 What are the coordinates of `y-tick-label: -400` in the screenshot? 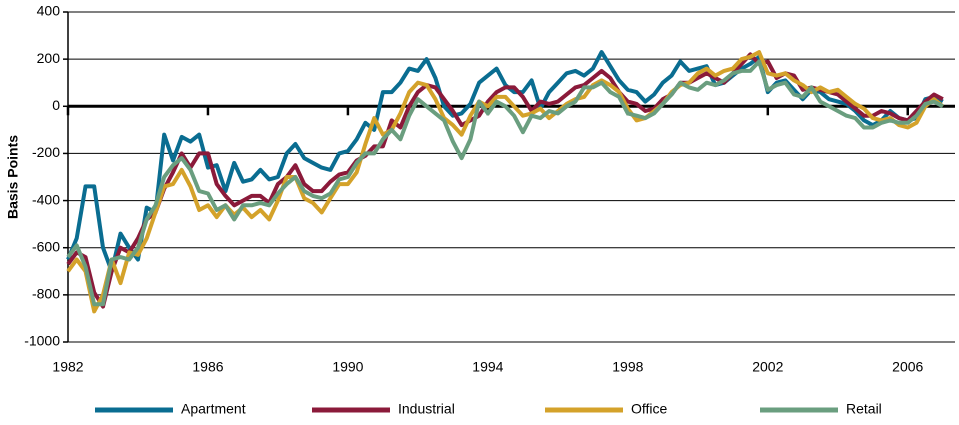 It's located at (46, 199).